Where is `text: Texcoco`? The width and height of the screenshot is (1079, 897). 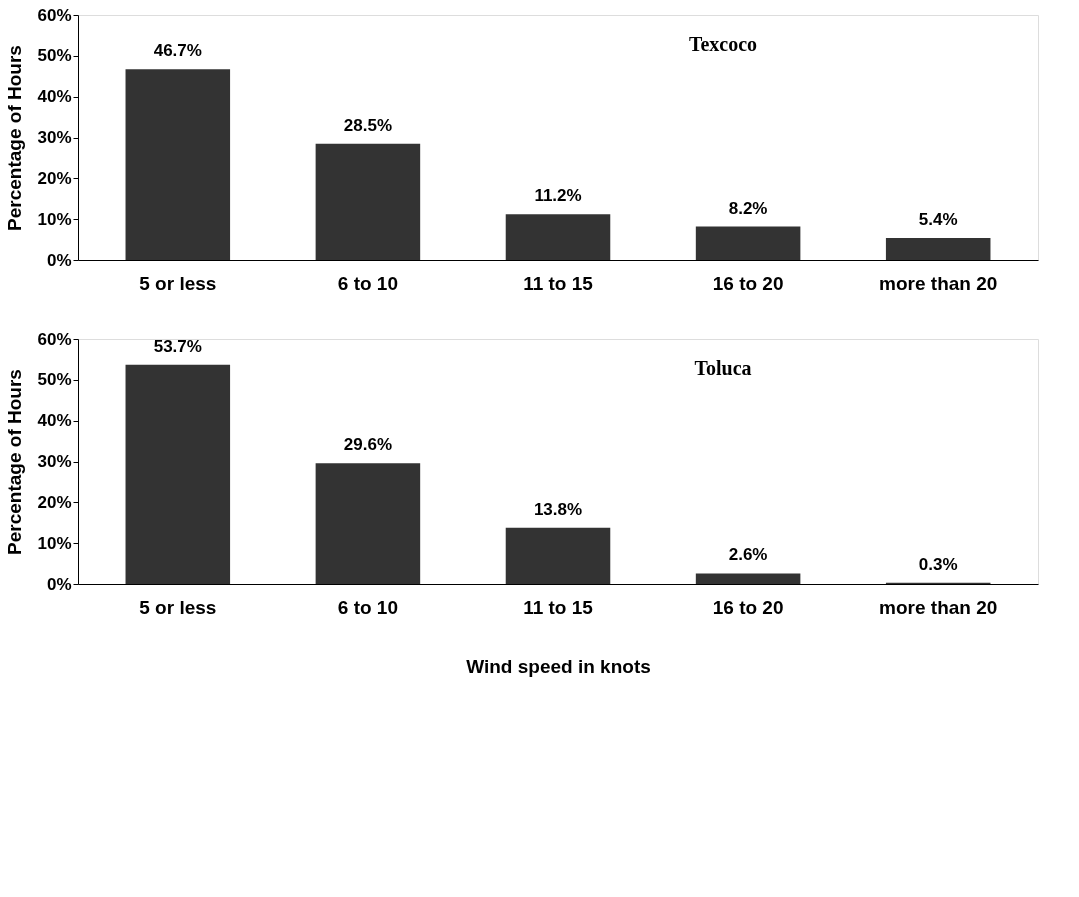 text: Texcoco is located at coordinates (723, 44).